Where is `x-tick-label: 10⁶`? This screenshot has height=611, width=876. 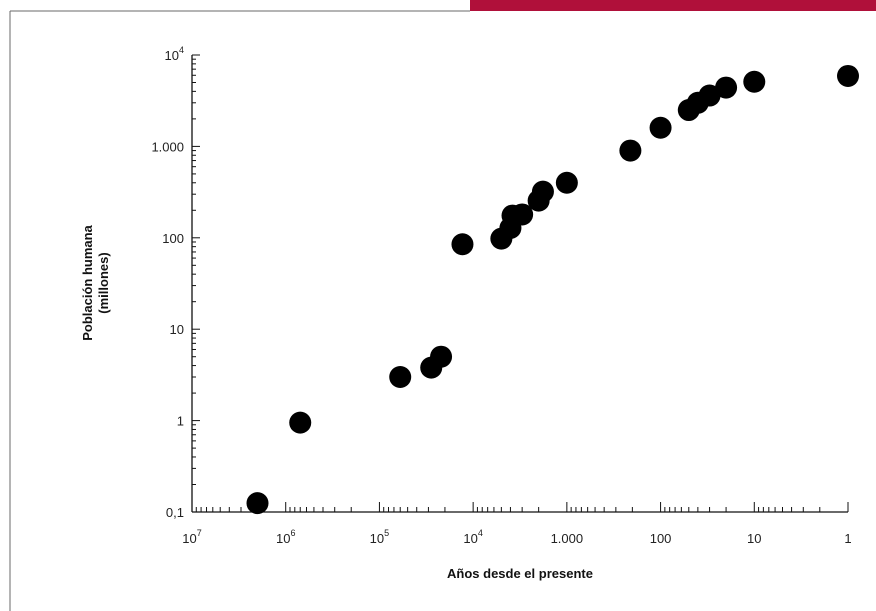 x-tick-label: 10⁶ is located at coordinates (285, 537).